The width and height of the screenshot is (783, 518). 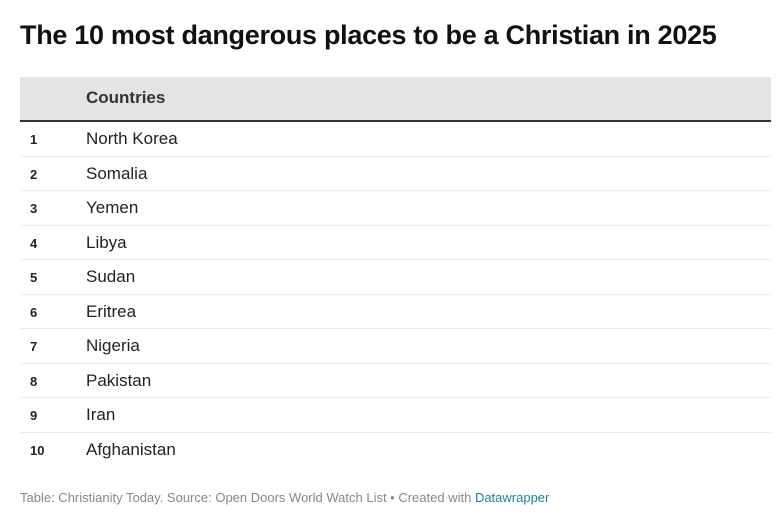 I want to click on country-cell: Nigeria, so click(x=113, y=345).